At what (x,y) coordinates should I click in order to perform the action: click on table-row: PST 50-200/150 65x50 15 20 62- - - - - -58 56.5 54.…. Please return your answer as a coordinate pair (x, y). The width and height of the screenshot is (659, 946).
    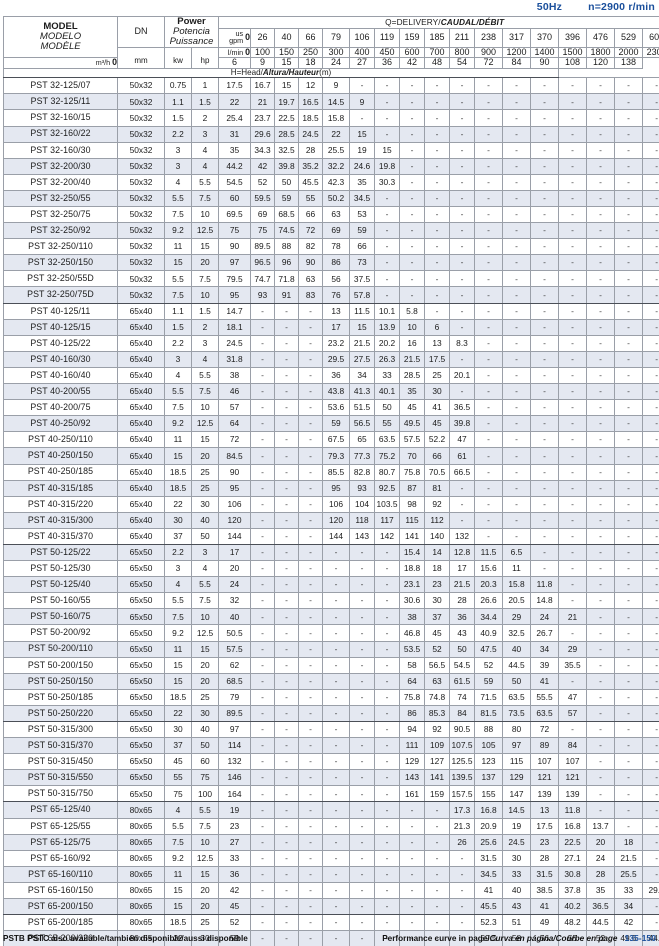
    Looking at the image, I should click on (331, 665).